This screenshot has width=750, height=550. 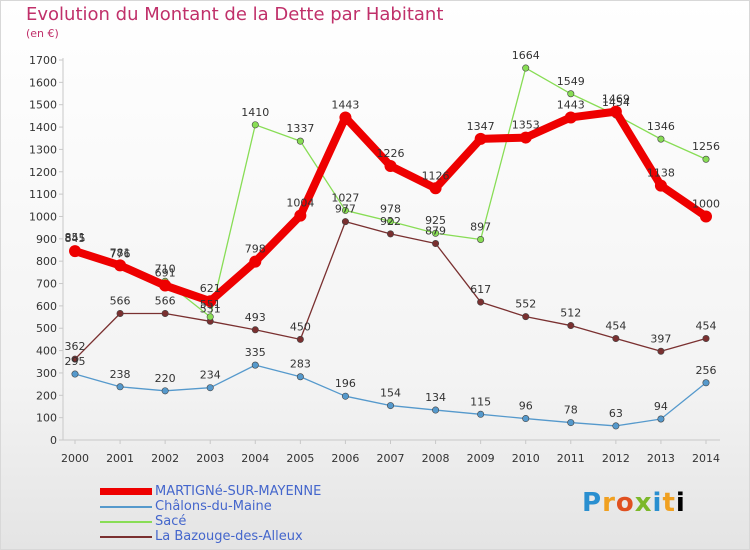 What do you see at coordinates (706, 326) in the screenshot?
I see `data-label-bazouge: 454` at bounding box center [706, 326].